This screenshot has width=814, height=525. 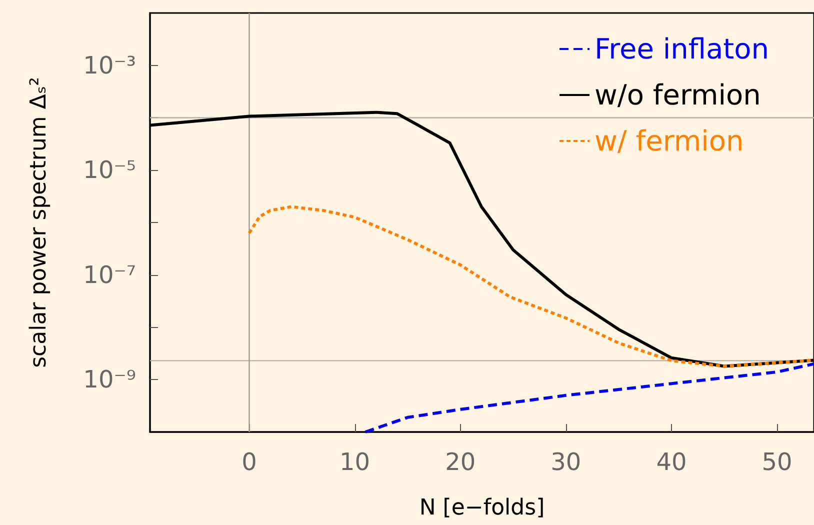 What do you see at coordinates (355, 462) in the screenshot?
I see `x-tick-label: 10` at bounding box center [355, 462].